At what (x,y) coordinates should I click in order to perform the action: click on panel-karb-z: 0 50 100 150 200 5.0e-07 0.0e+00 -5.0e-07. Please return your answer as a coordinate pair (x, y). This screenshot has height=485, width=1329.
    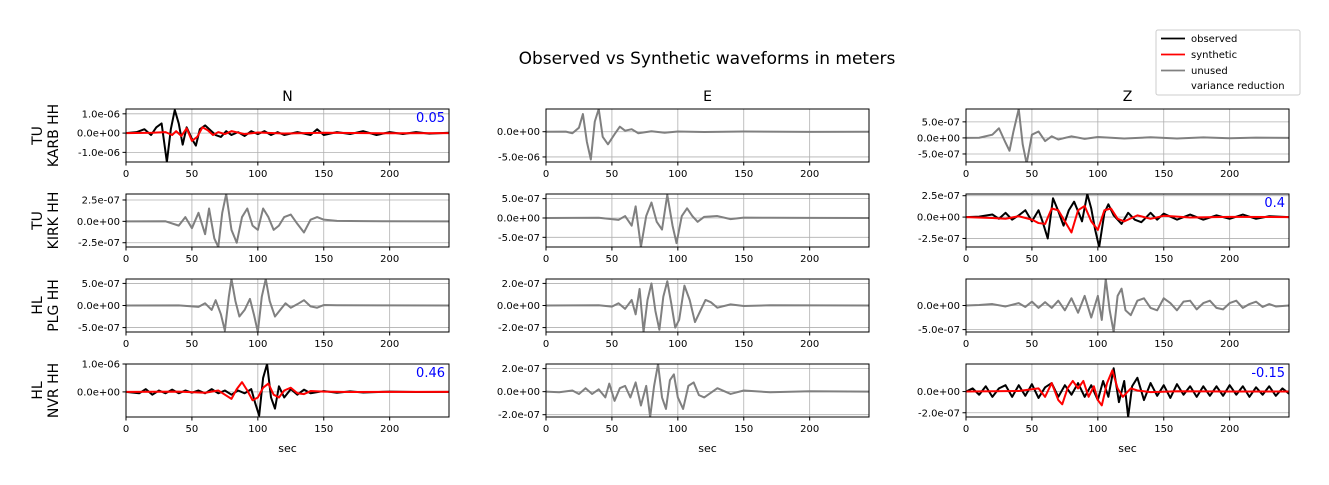
    Looking at the image, I should click on (1103, 144).